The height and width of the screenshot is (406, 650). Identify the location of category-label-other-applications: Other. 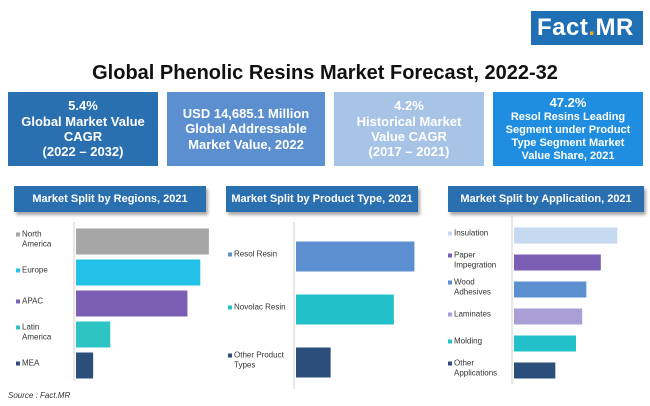
(464, 363).